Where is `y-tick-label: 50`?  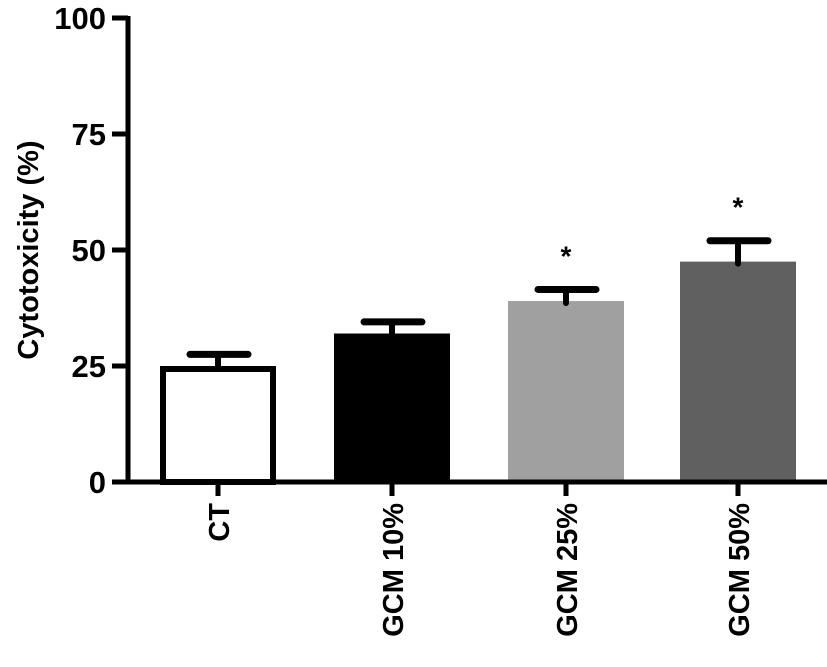 y-tick-label: 50 is located at coordinates (89, 250).